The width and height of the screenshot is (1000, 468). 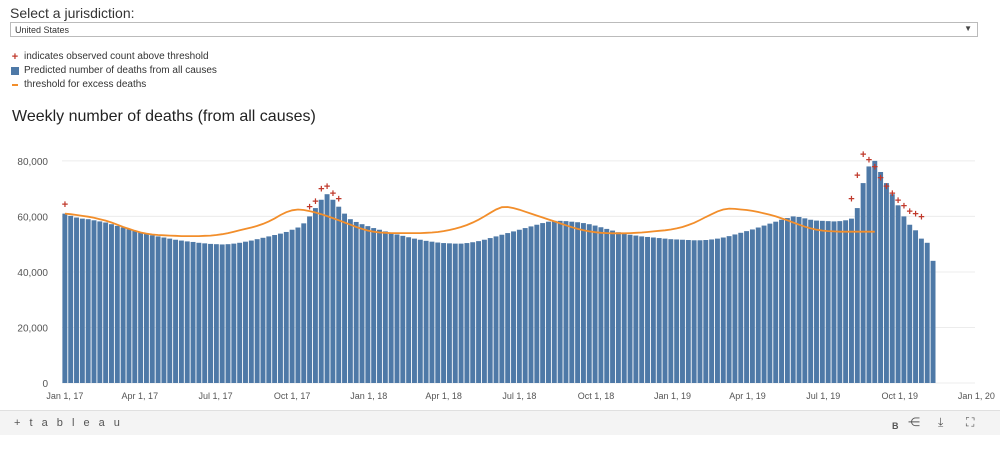 I want to click on x-tick-label: Jul 1, 19, so click(x=823, y=396).